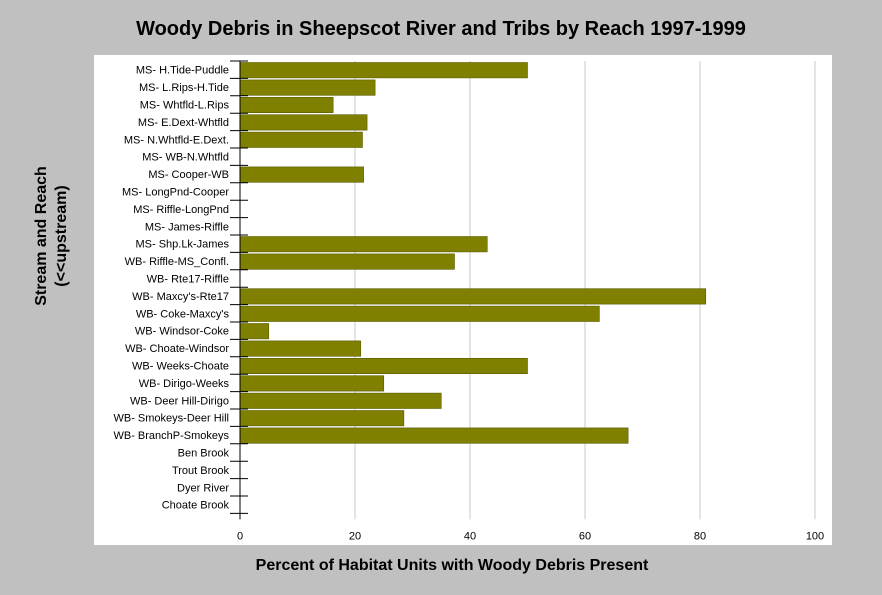  Describe the element at coordinates (171, 436) in the screenshot. I see `category-label: WB- BranchP-Smokeys` at that location.